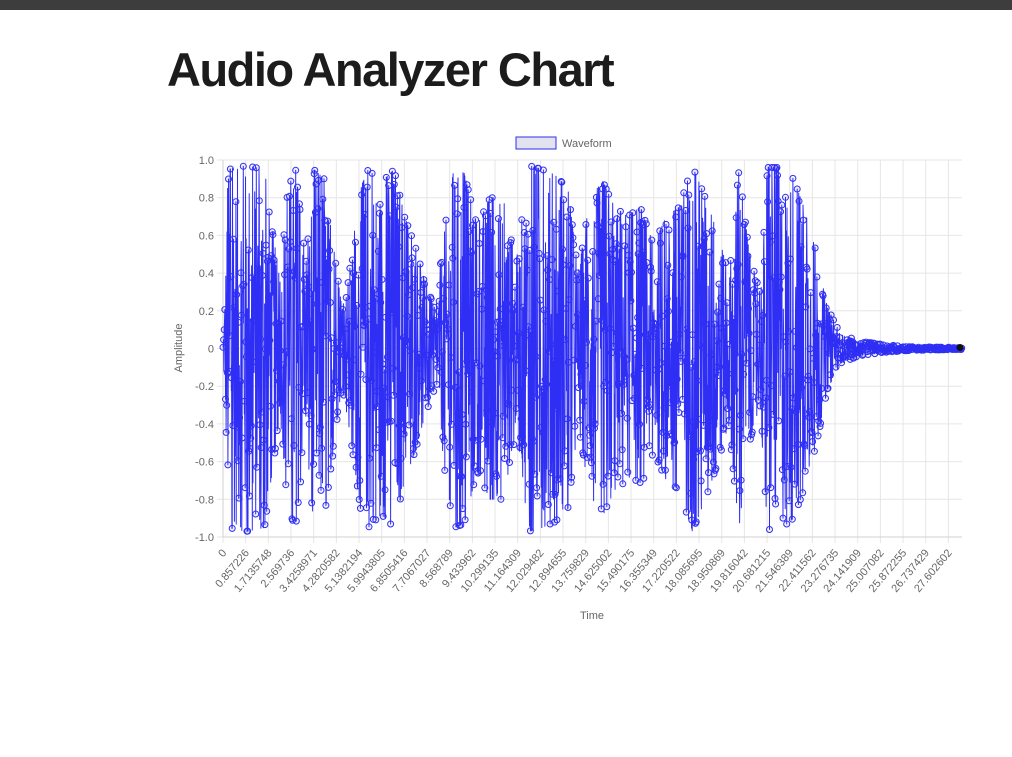 The height and width of the screenshot is (757, 1012). Describe the element at coordinates (587, 144) in the screenshot. I see `legend-label-waveform: Waveform` at that location.